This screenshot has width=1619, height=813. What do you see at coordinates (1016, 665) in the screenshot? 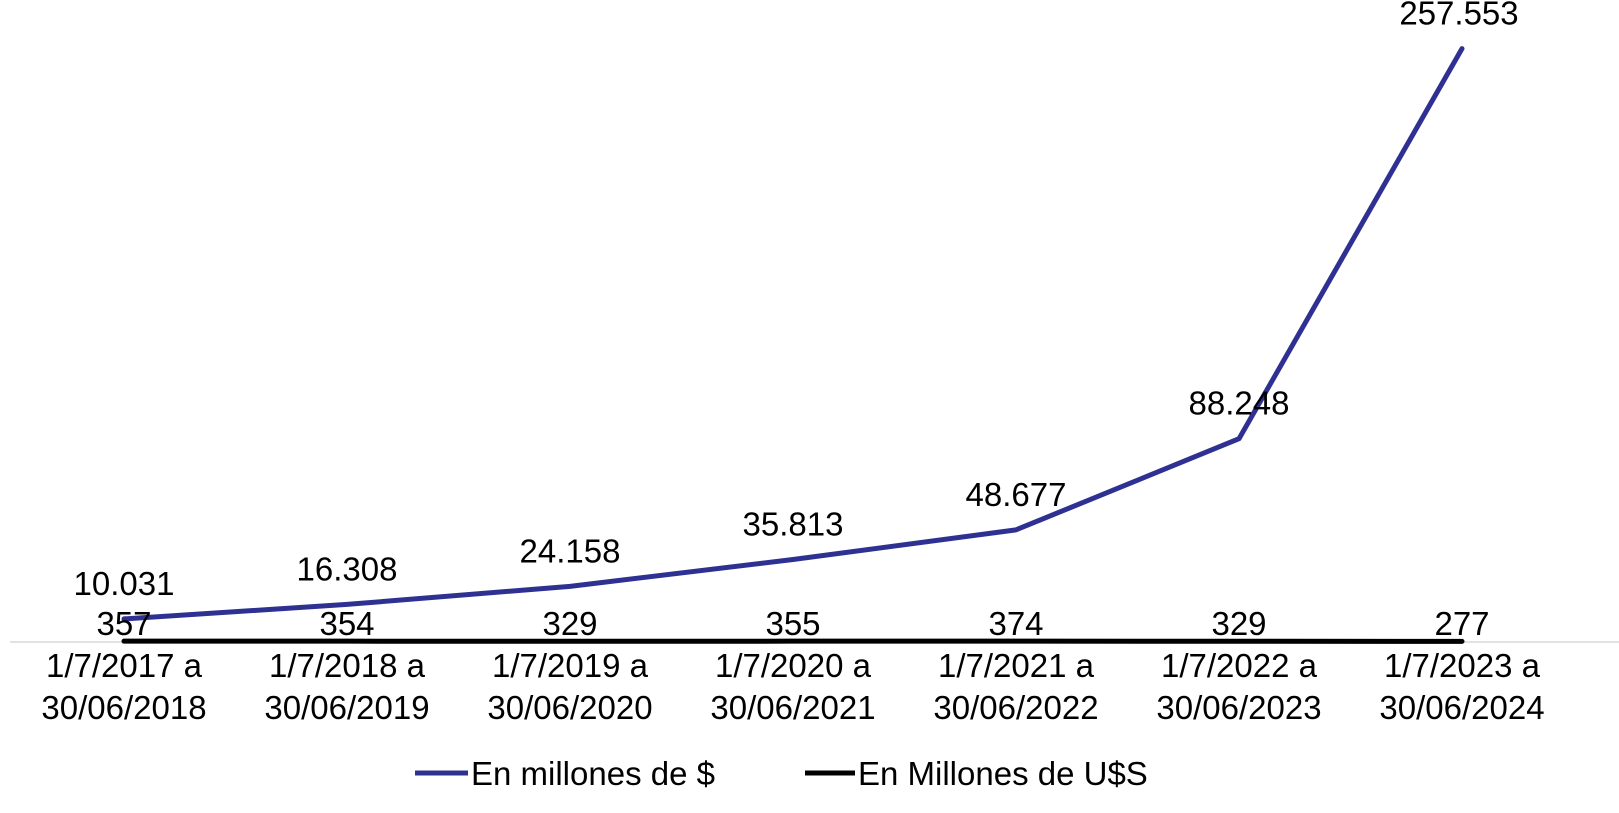
I see `x-tick-label: 1/7/2021 a` at bounding box center [1016, 665].